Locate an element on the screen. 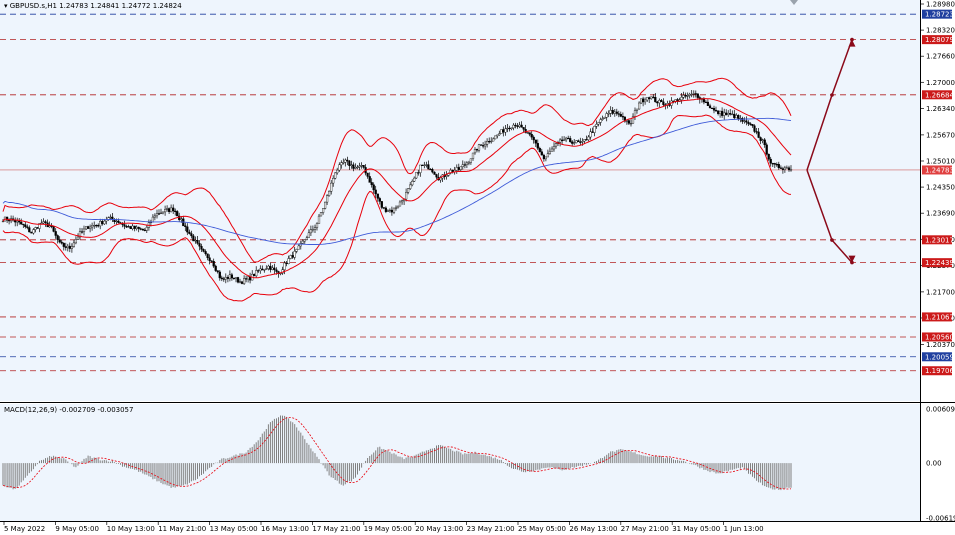 This screenshot has width=955, height=535. up-arrowhead-icon is located at coordinates (852, 43).